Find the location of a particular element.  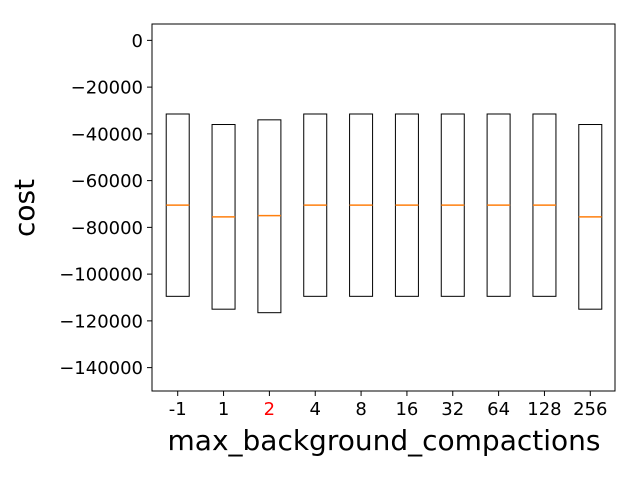

x-tick-label-highlighted: 2 is located at coordinates (269, 409).